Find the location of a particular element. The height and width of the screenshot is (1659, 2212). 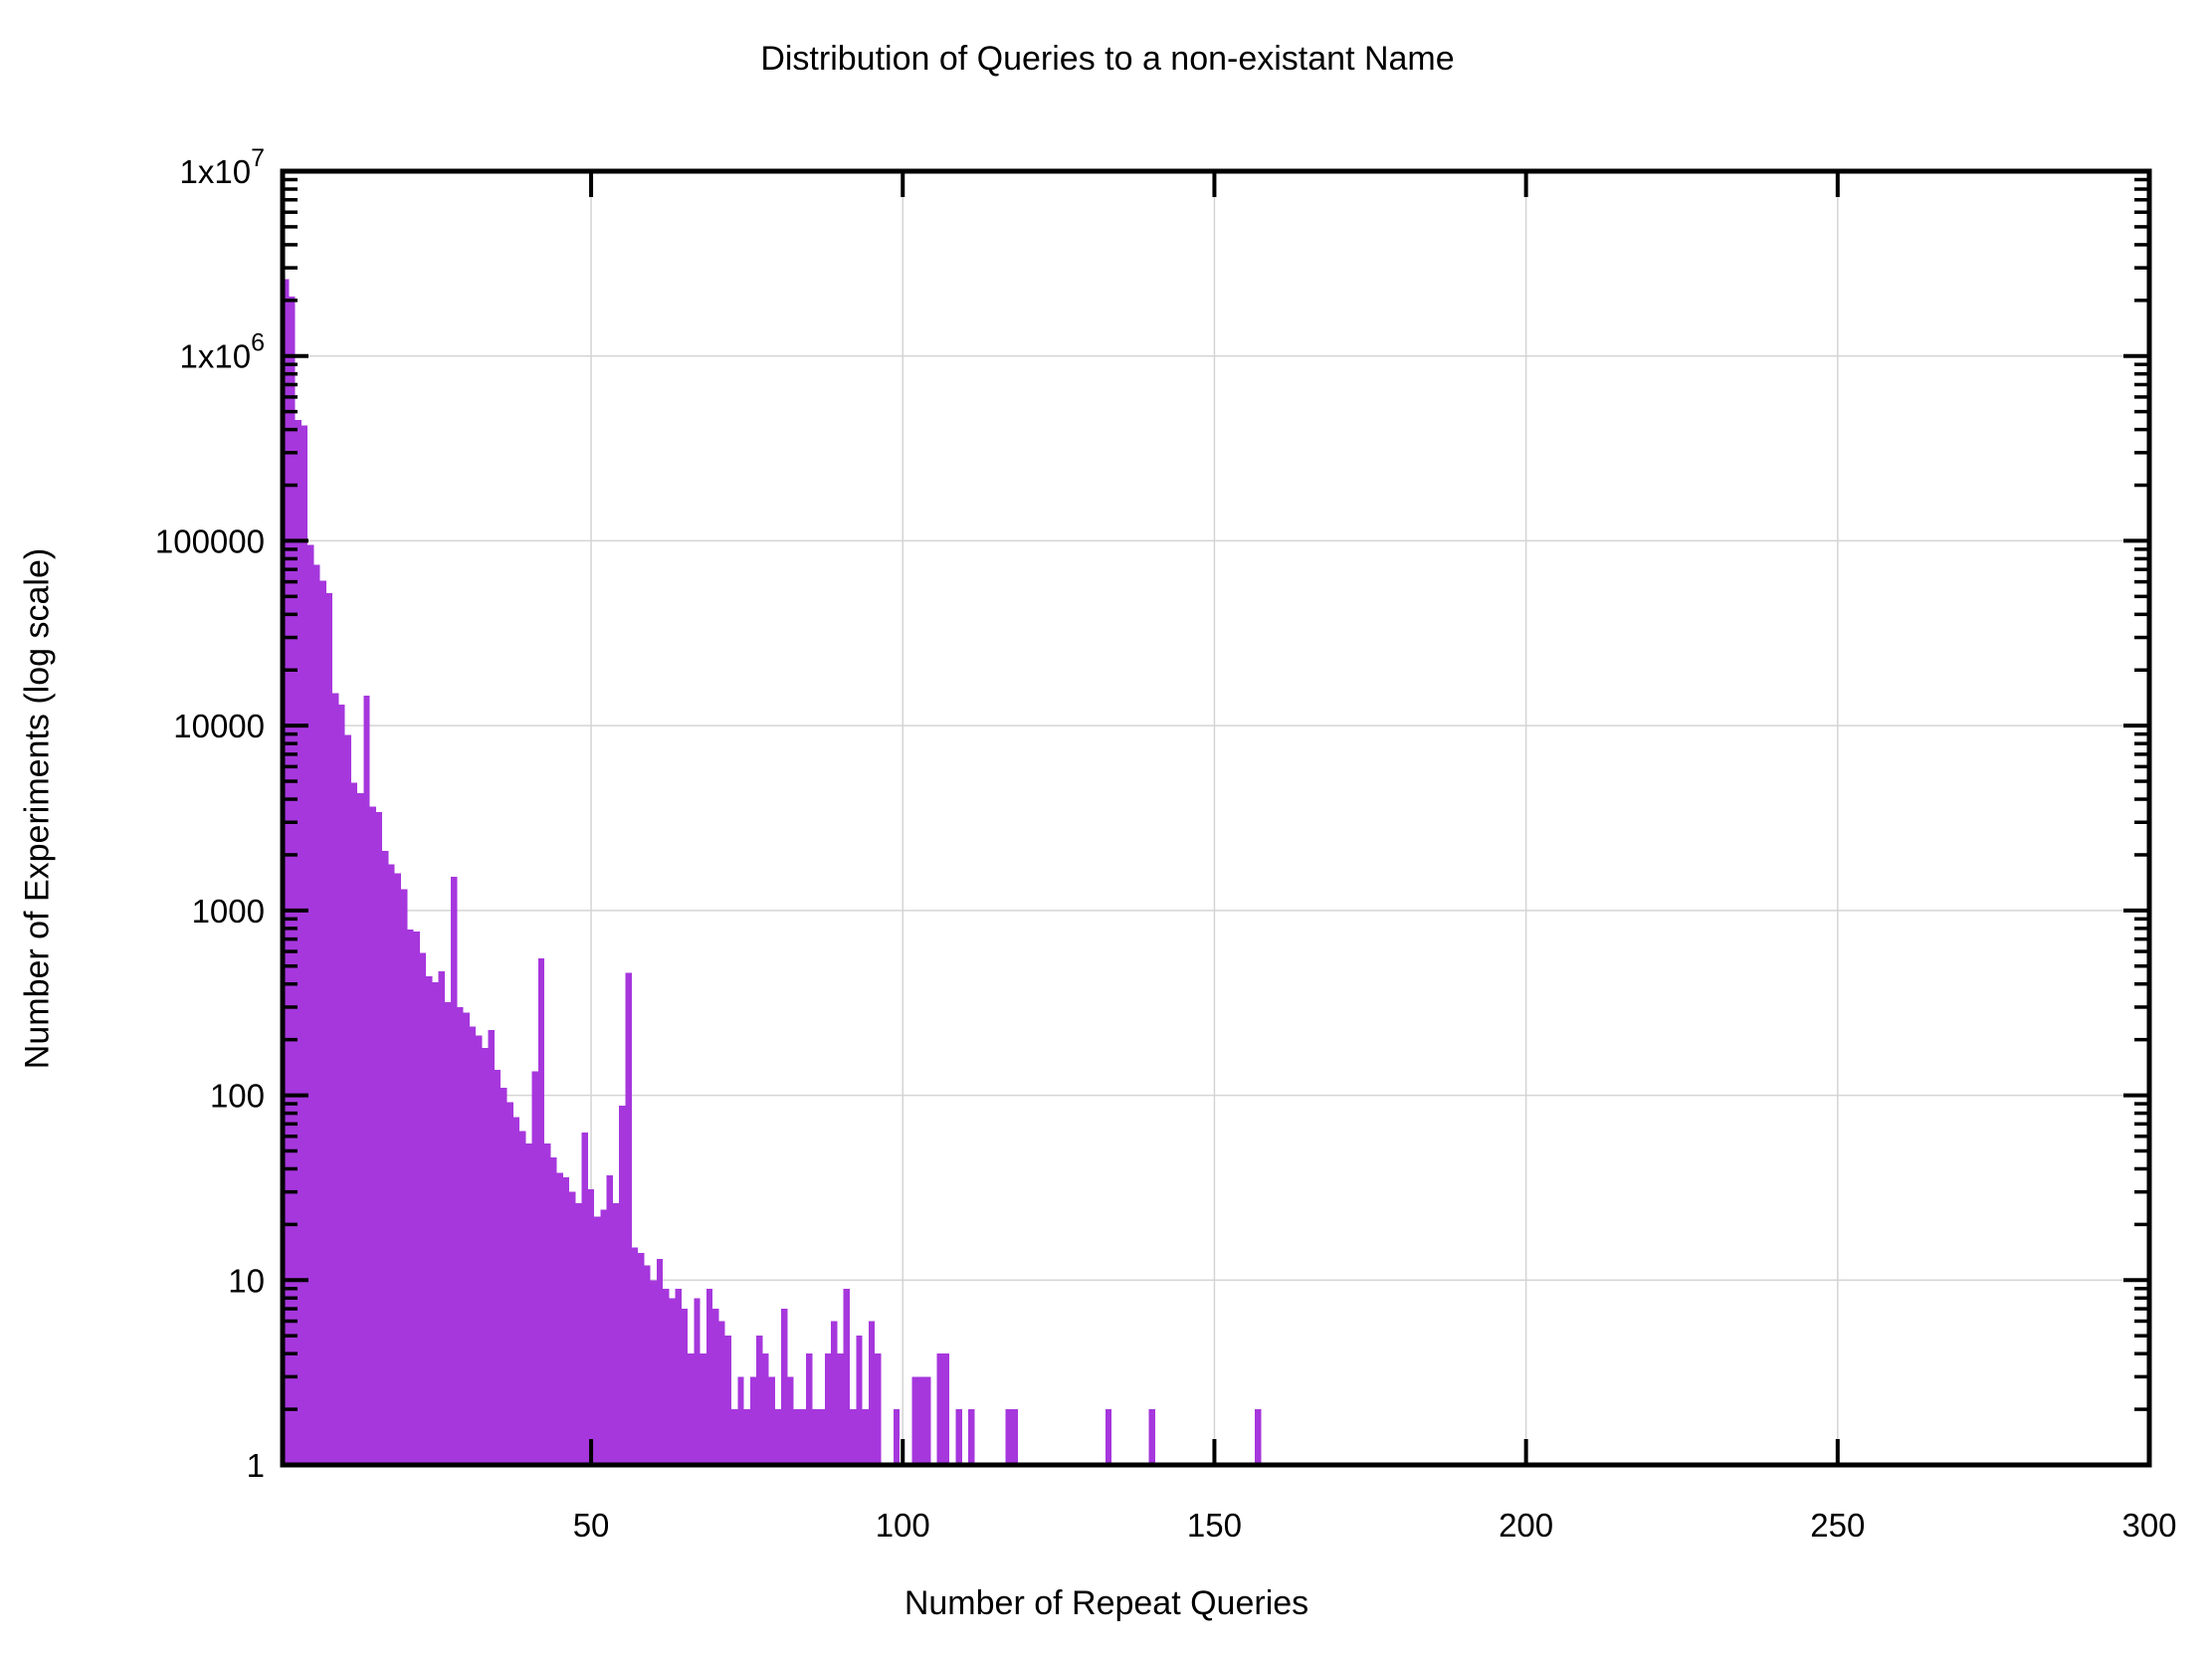

x-tick-label: 200 is located at coordinates (1526, 1525).